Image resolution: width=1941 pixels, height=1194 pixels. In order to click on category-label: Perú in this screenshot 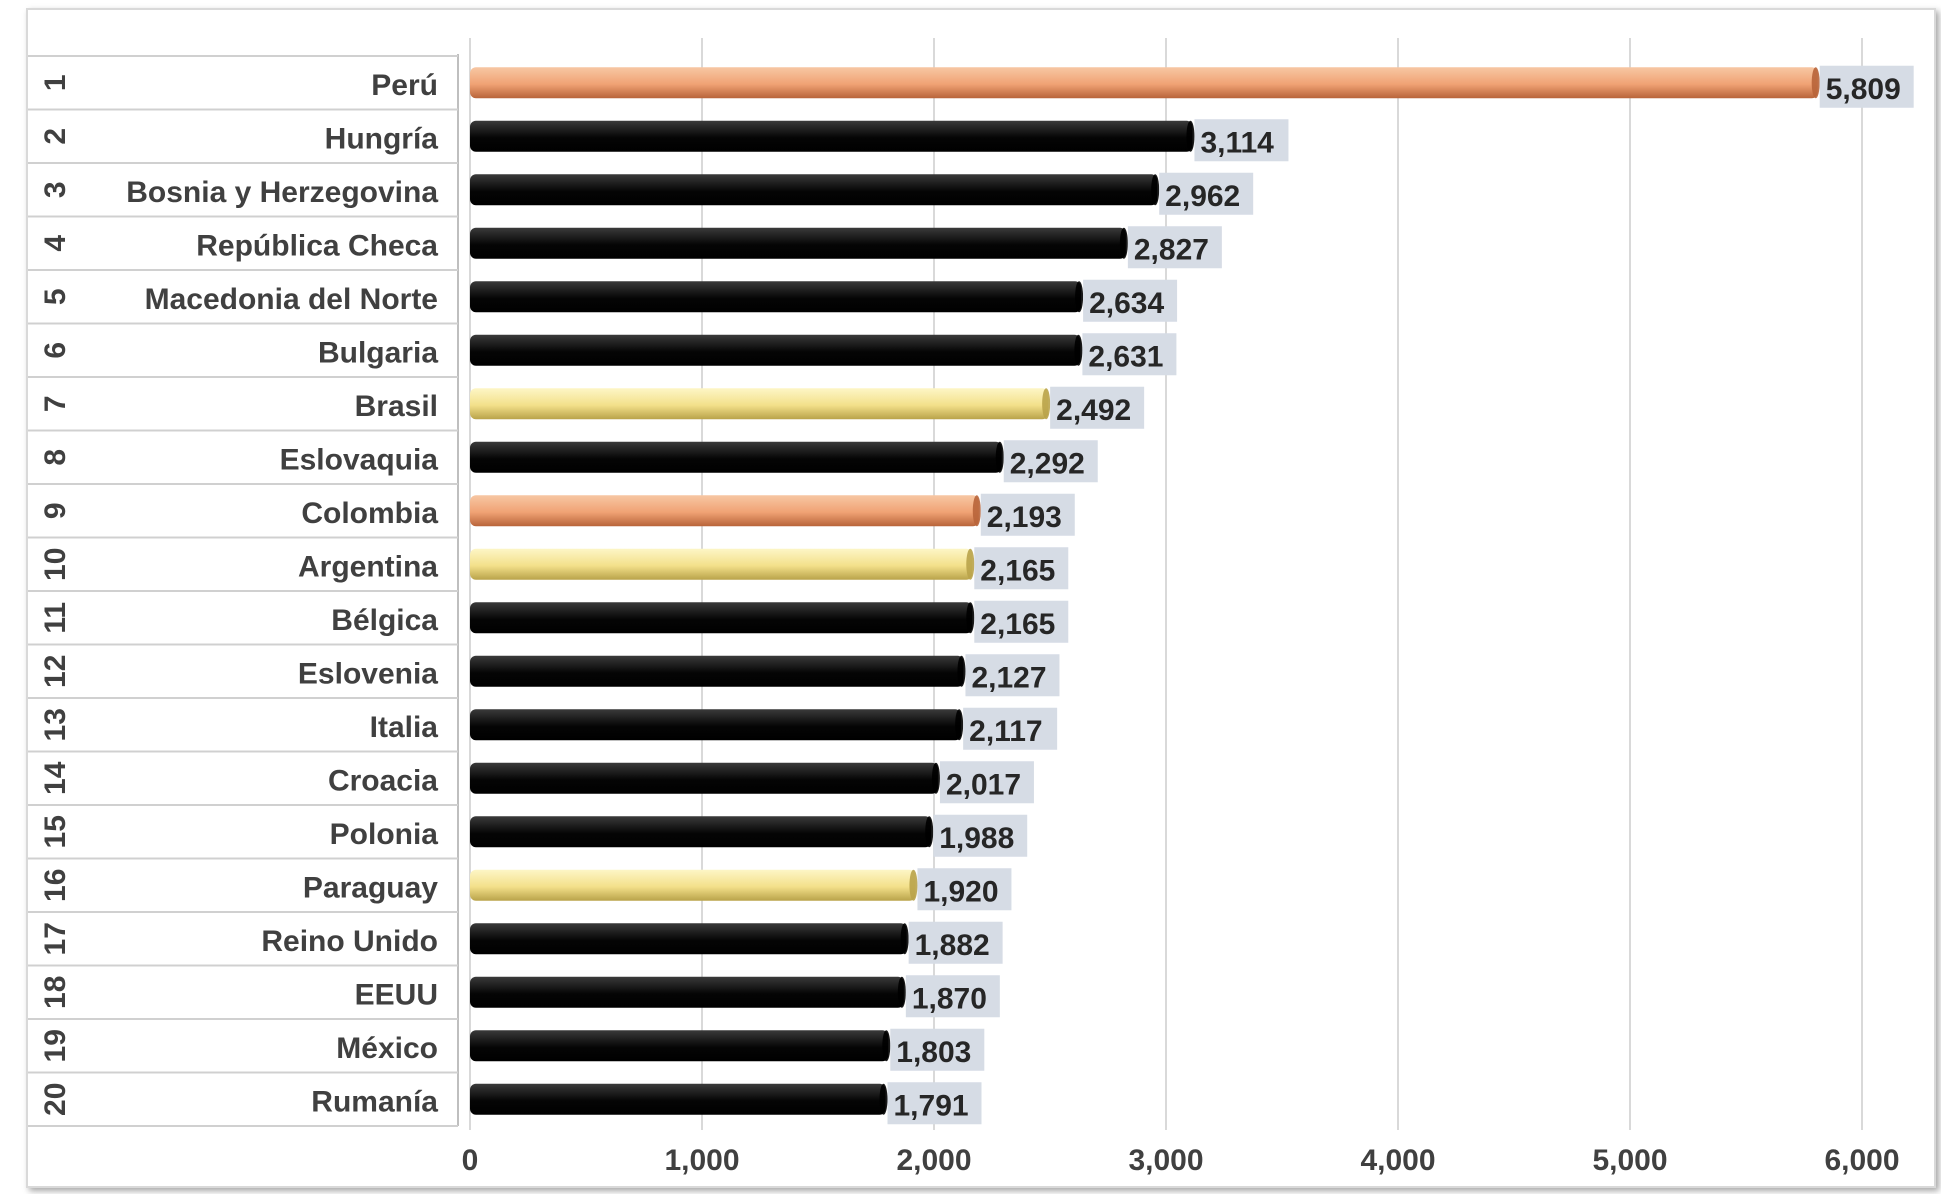, I will do `click(404, 85)`.